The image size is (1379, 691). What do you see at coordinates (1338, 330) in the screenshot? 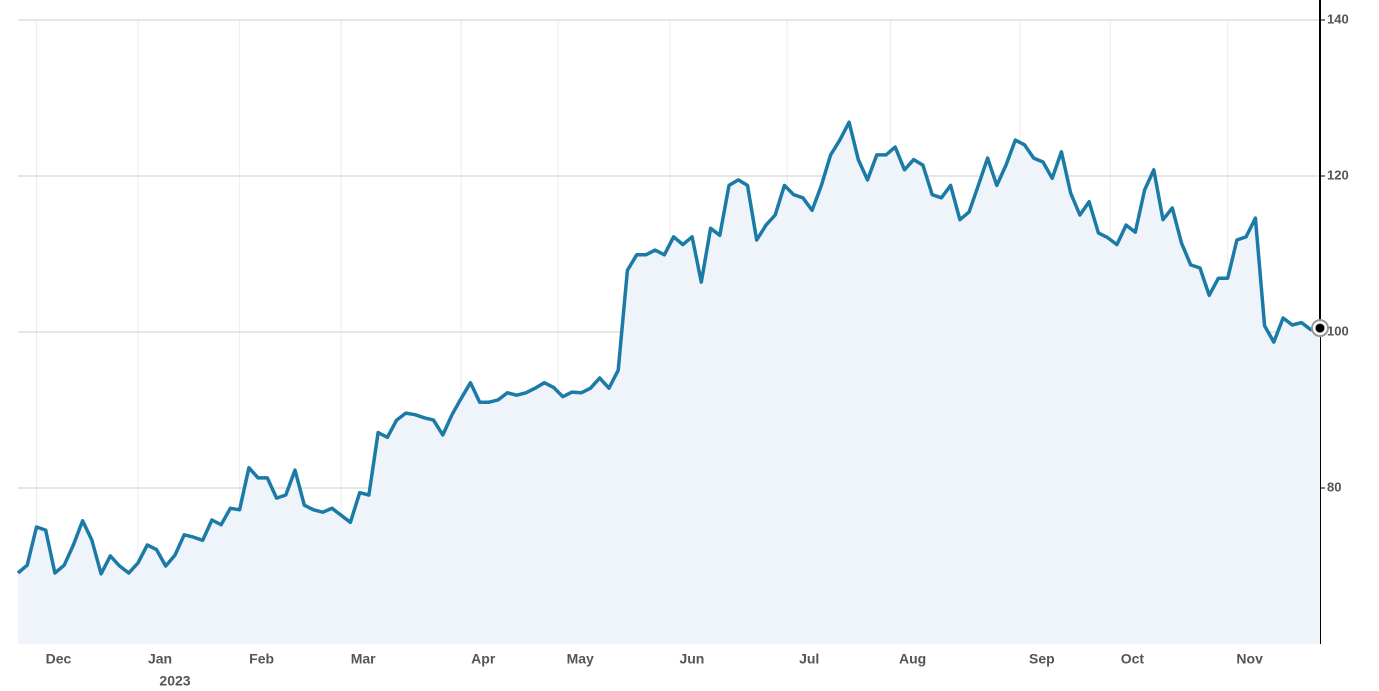
I see `y-tick-label: 100` at bounding box center [1338, 330].